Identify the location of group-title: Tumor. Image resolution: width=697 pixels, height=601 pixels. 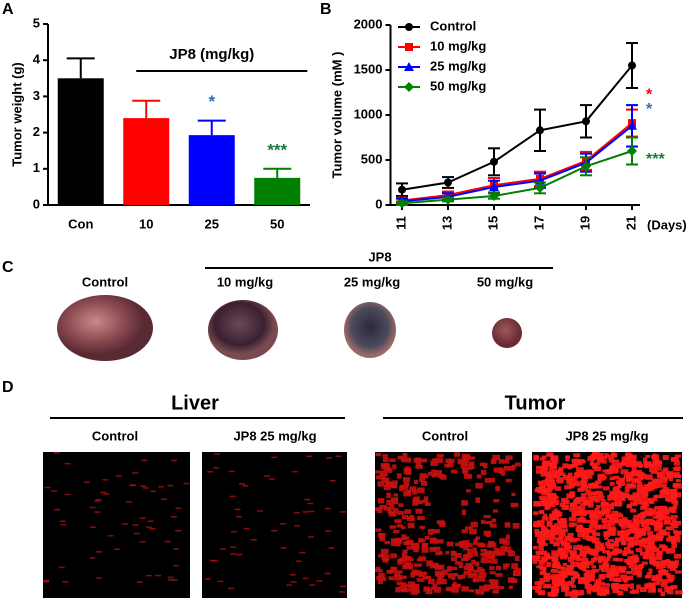
(535, 403).